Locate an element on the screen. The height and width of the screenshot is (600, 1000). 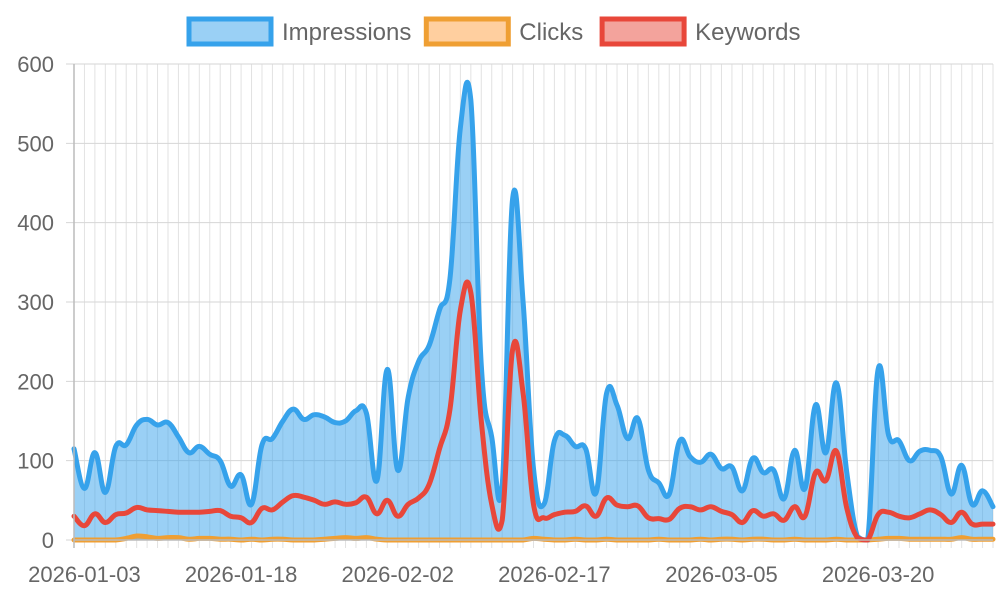
chart-legend: Impressions Clicks Keywords is located at coordinates (493, 31).